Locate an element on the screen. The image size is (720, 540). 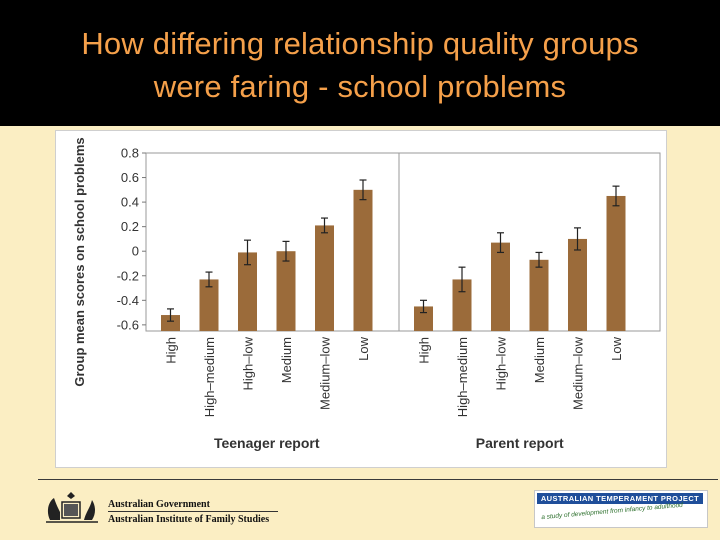
y-tick-label: -0.4 is located at coordinates (128, 300).